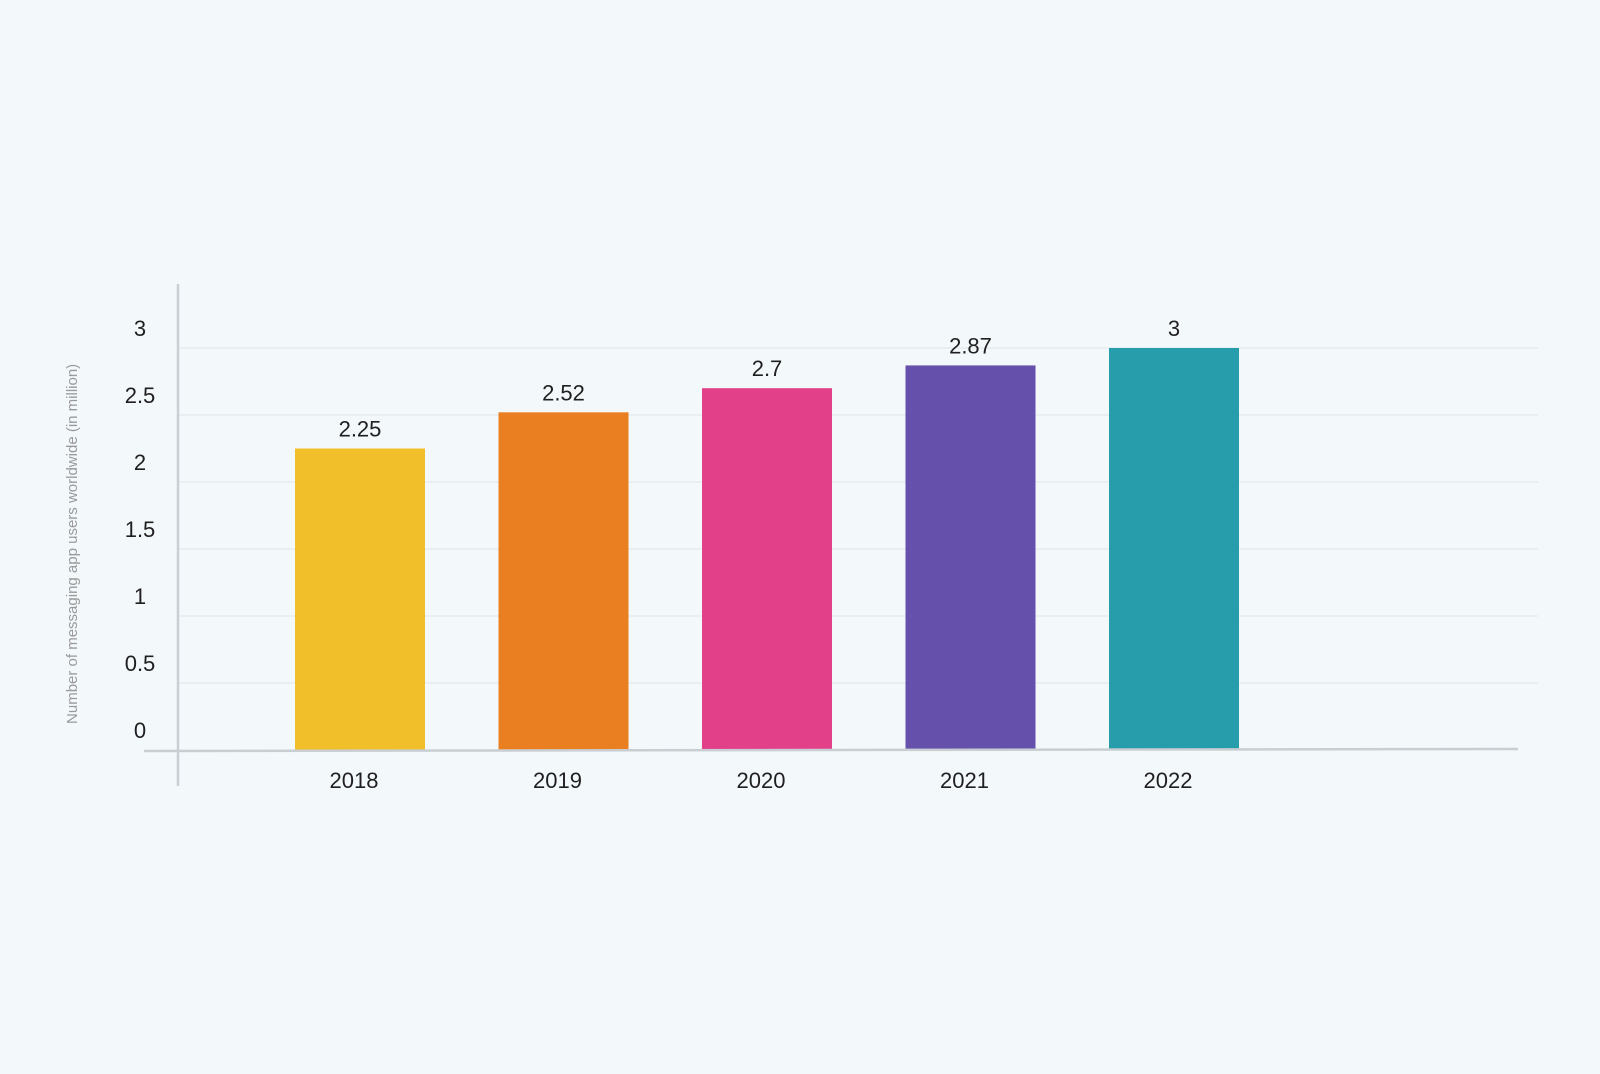 The image size is (1600, 1074). Describe the element at coordinates (140, 596) in the screenshot. I see `y-tick-label: 1` at that location.